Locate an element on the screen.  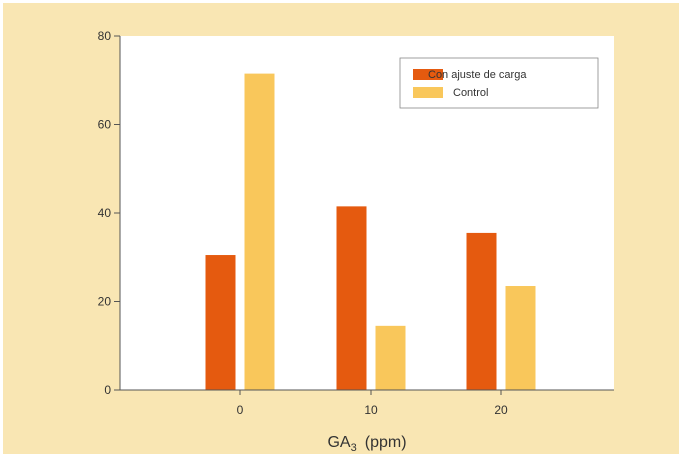
legend-swatch-control is located at coordinates (428, 92).